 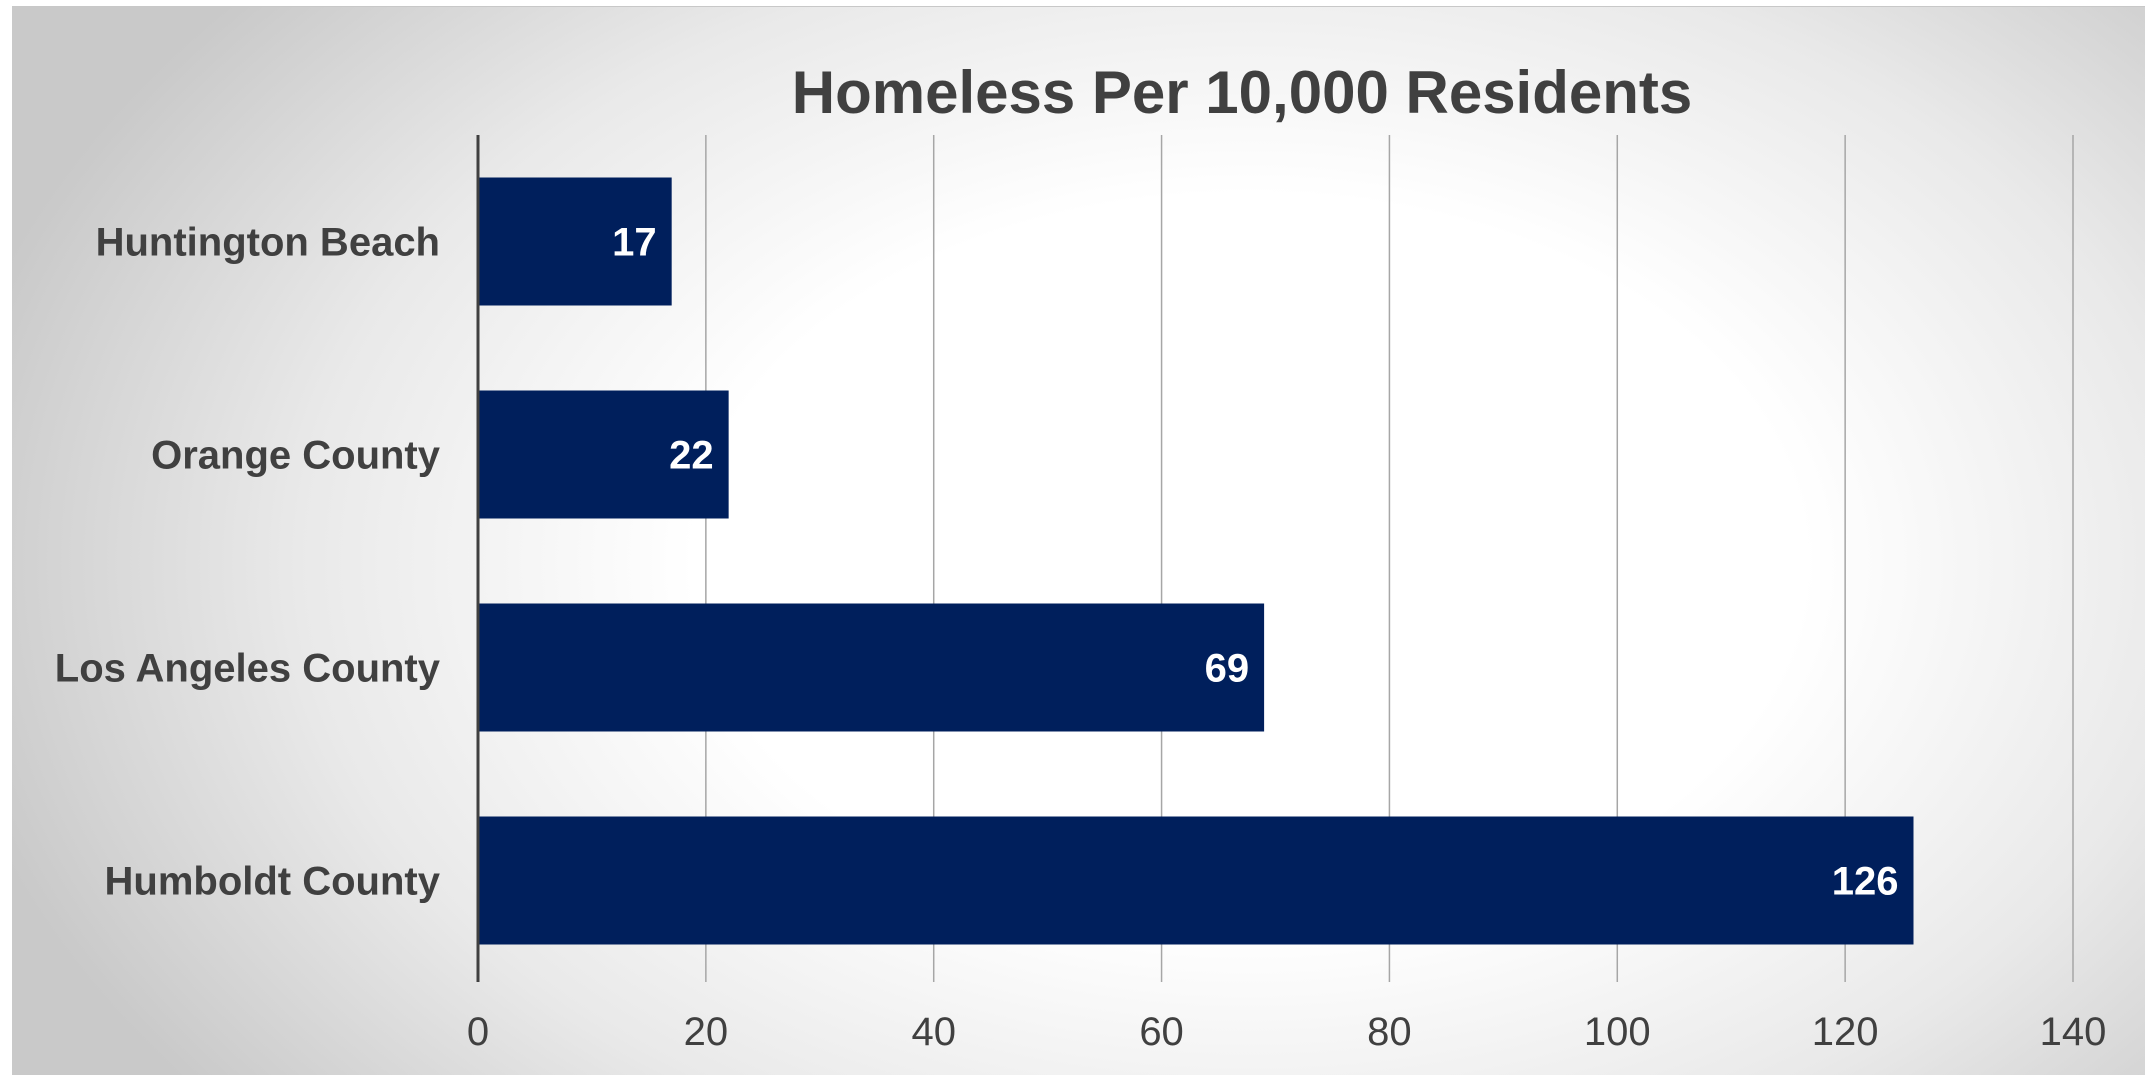 I want to click on category-label: Orange County, so click(x=296, y=456).